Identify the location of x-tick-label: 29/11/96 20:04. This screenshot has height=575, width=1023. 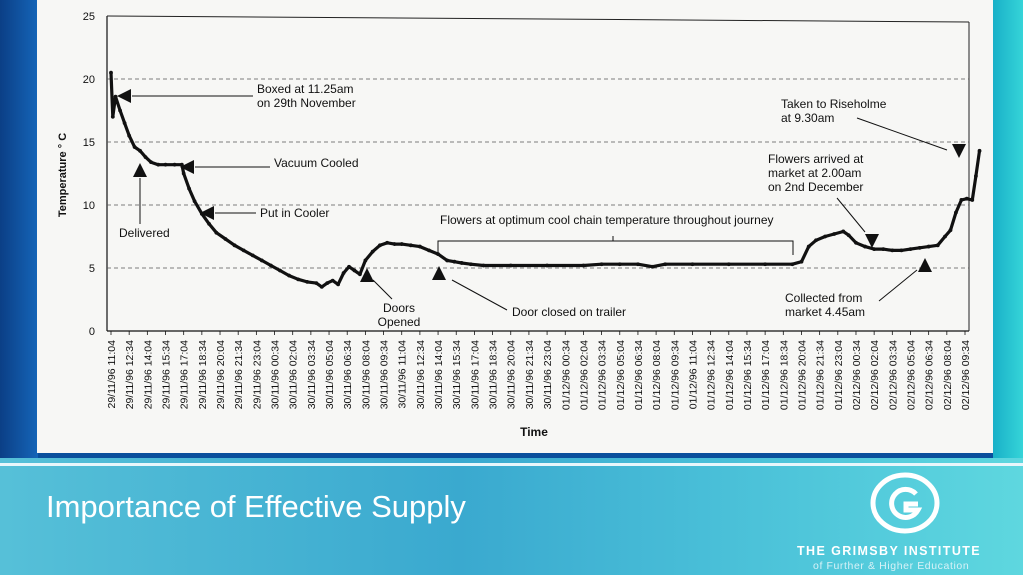
(221, 374).